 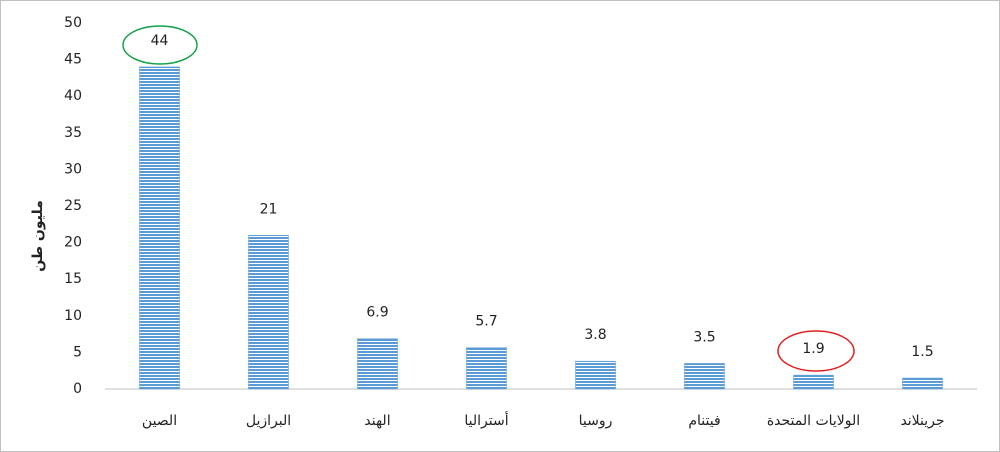 I want to click on x-tick-label: الصين, so click(x=159, y=421).